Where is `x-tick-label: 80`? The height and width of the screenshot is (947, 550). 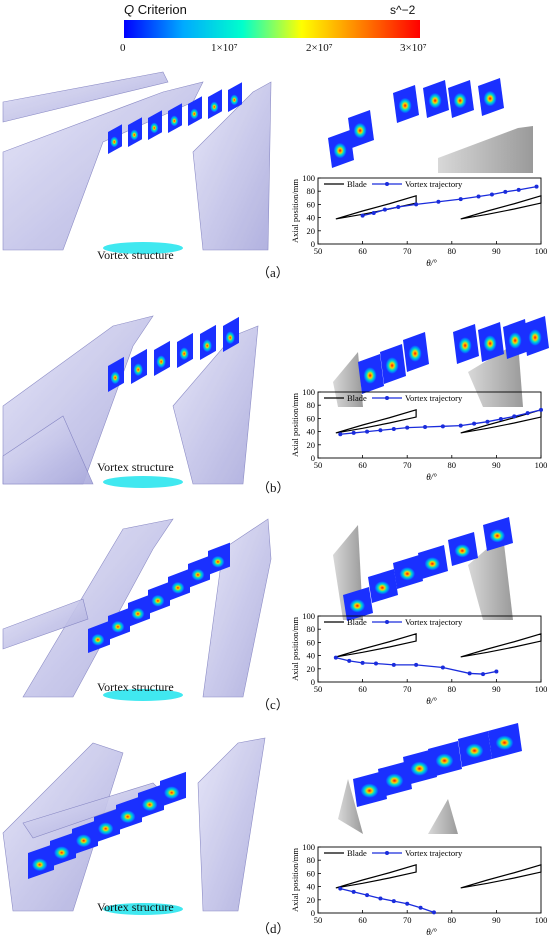 x-tick-label: 80 is located at coordinates (452, 251).